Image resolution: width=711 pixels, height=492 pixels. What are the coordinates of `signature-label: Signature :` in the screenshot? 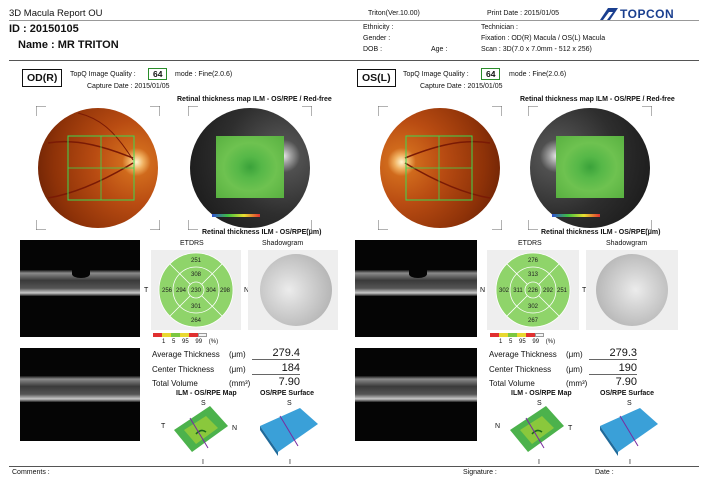 It's located at (480, 472).